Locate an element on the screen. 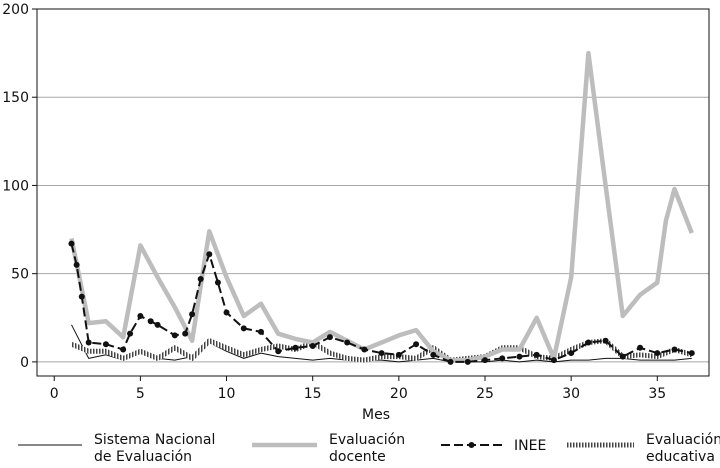 The image size is (720, 468). legend-label: de Evaluación is located at coordinates (143, 457).